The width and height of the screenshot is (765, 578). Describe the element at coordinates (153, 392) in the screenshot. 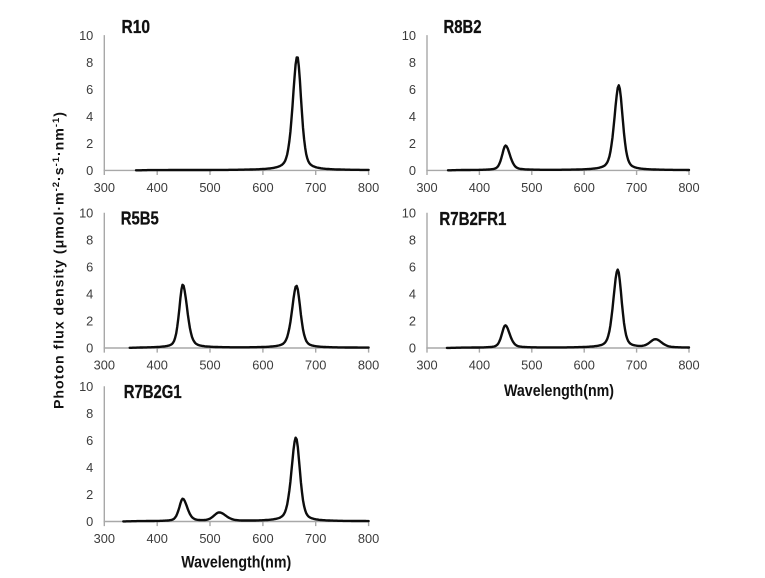

I see `svg-text: R7B2G1` at that location.